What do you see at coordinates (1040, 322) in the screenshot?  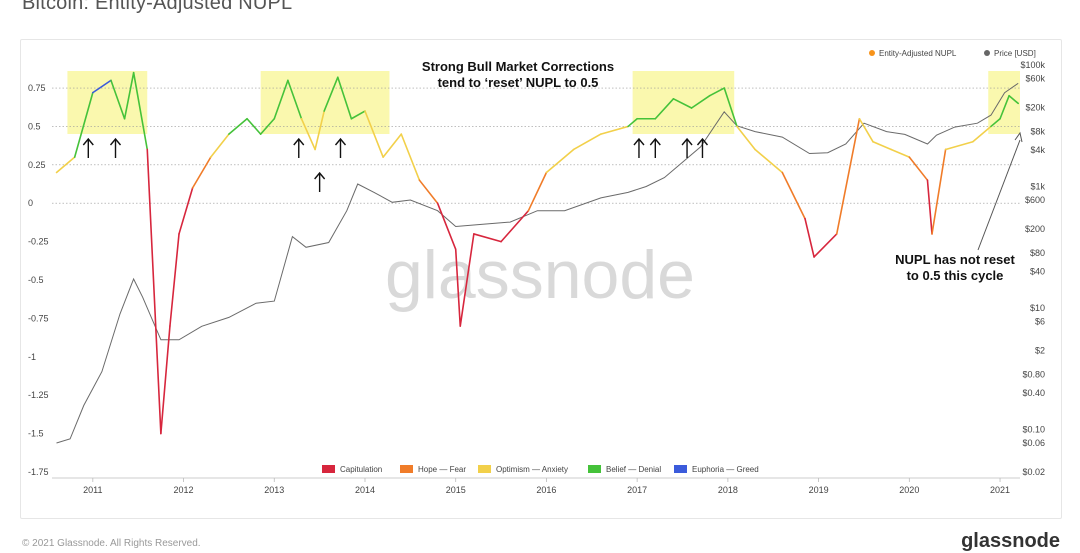 I see `right-tick-label: $6` at bounding box center [1040, 322].